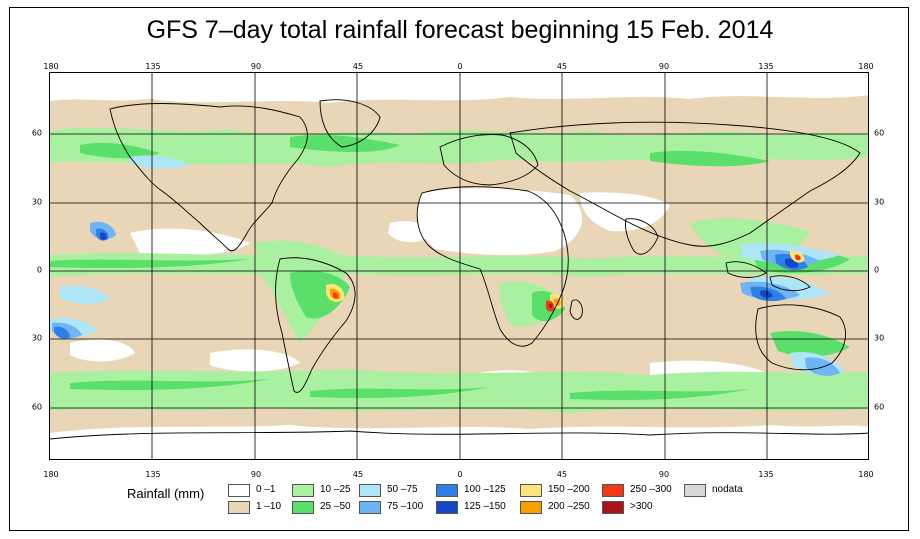 This screenshot has width=920, height=539. Describe the element at coordinates (651, 489) in the screenshot. I see `legend-label: 250 –300` at that location.